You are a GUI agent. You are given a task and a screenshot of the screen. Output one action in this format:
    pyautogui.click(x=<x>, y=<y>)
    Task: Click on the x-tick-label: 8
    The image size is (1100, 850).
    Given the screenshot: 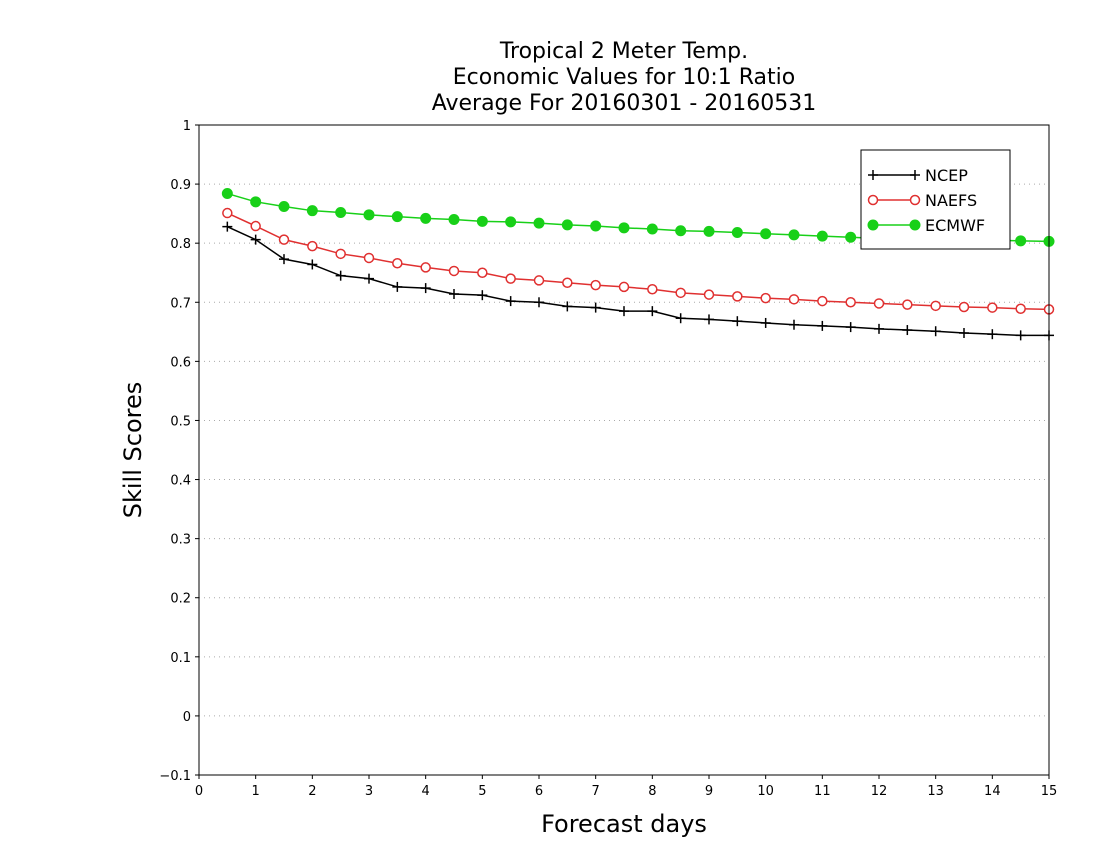 What is the action you would take?
    pyautogui.click(x=652, y=791)
    